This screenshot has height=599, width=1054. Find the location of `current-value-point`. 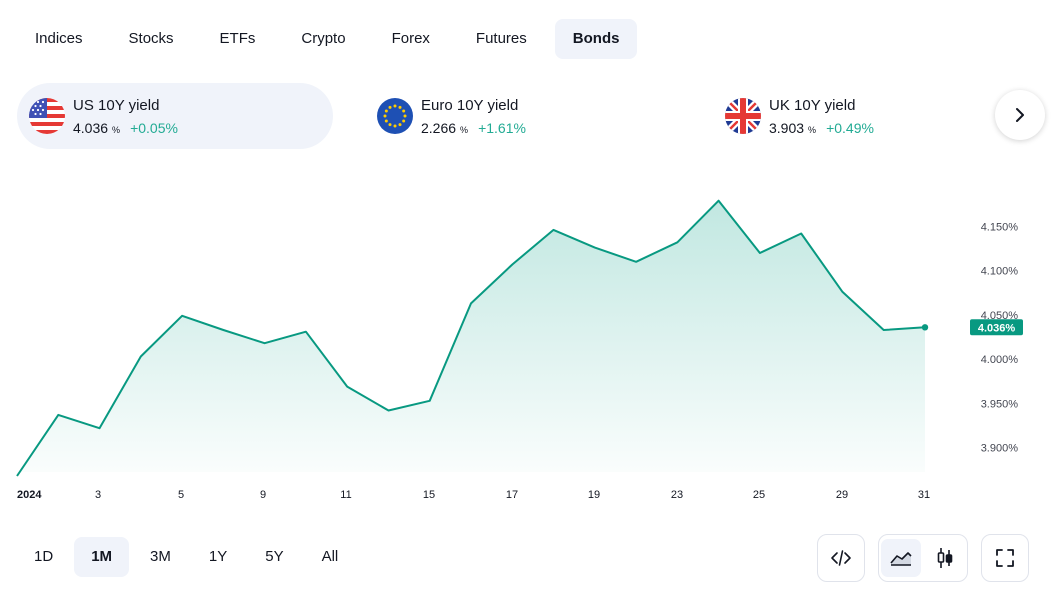

current-value-point is located at coordinates (925, 327).